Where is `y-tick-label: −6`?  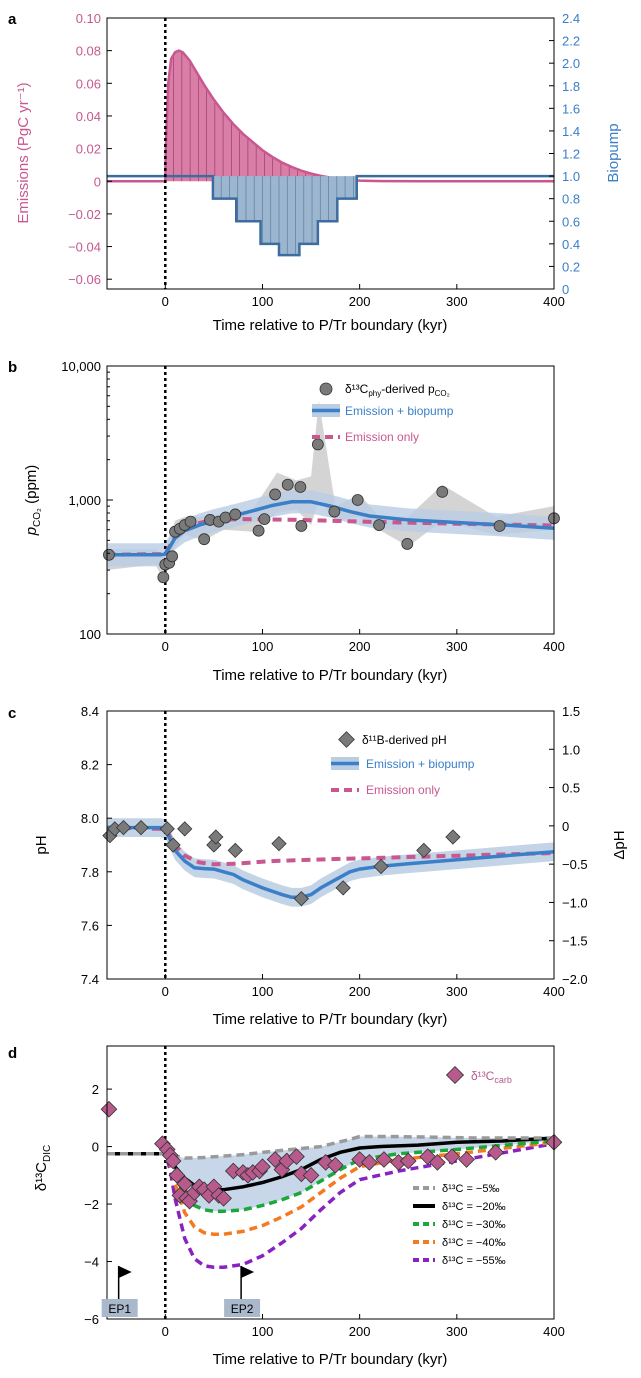
y-tick-label: −6 is located at coordinates (91, 1319).